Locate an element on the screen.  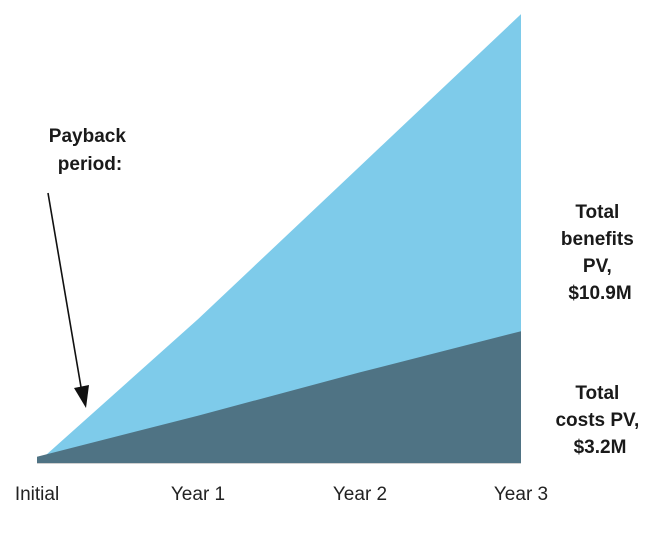
x-tick-label: Initial is located at coordinates (37, 494).